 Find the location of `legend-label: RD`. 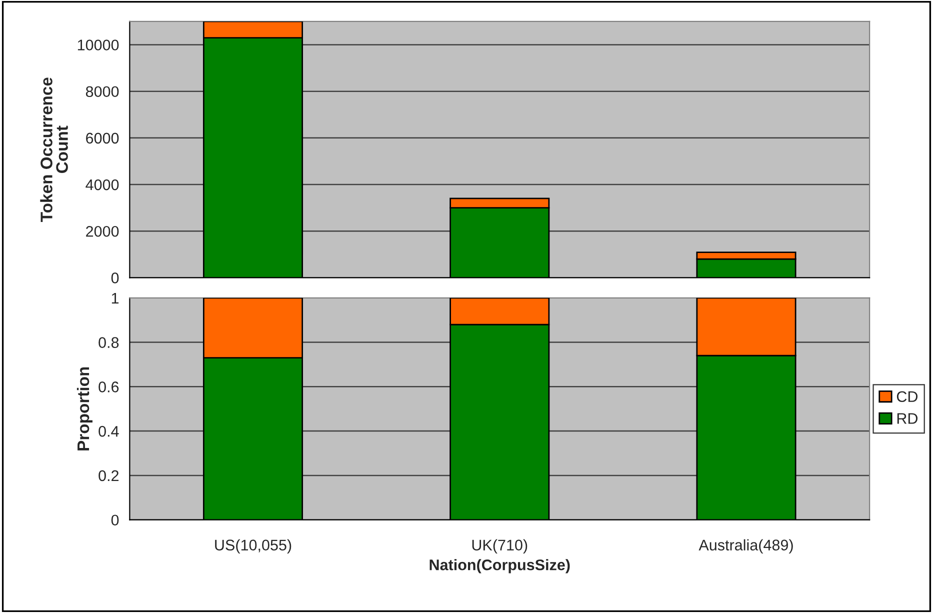

legend-label: RD is located at coordinates (907, 418).